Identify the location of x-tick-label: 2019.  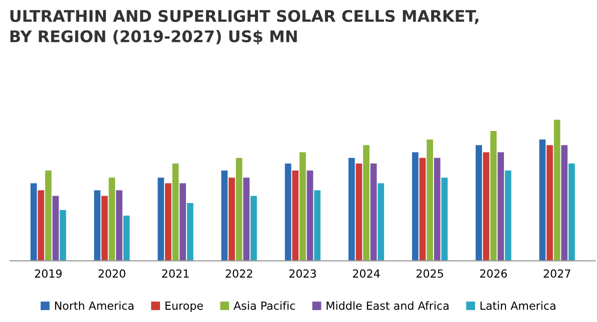
(48, 273).